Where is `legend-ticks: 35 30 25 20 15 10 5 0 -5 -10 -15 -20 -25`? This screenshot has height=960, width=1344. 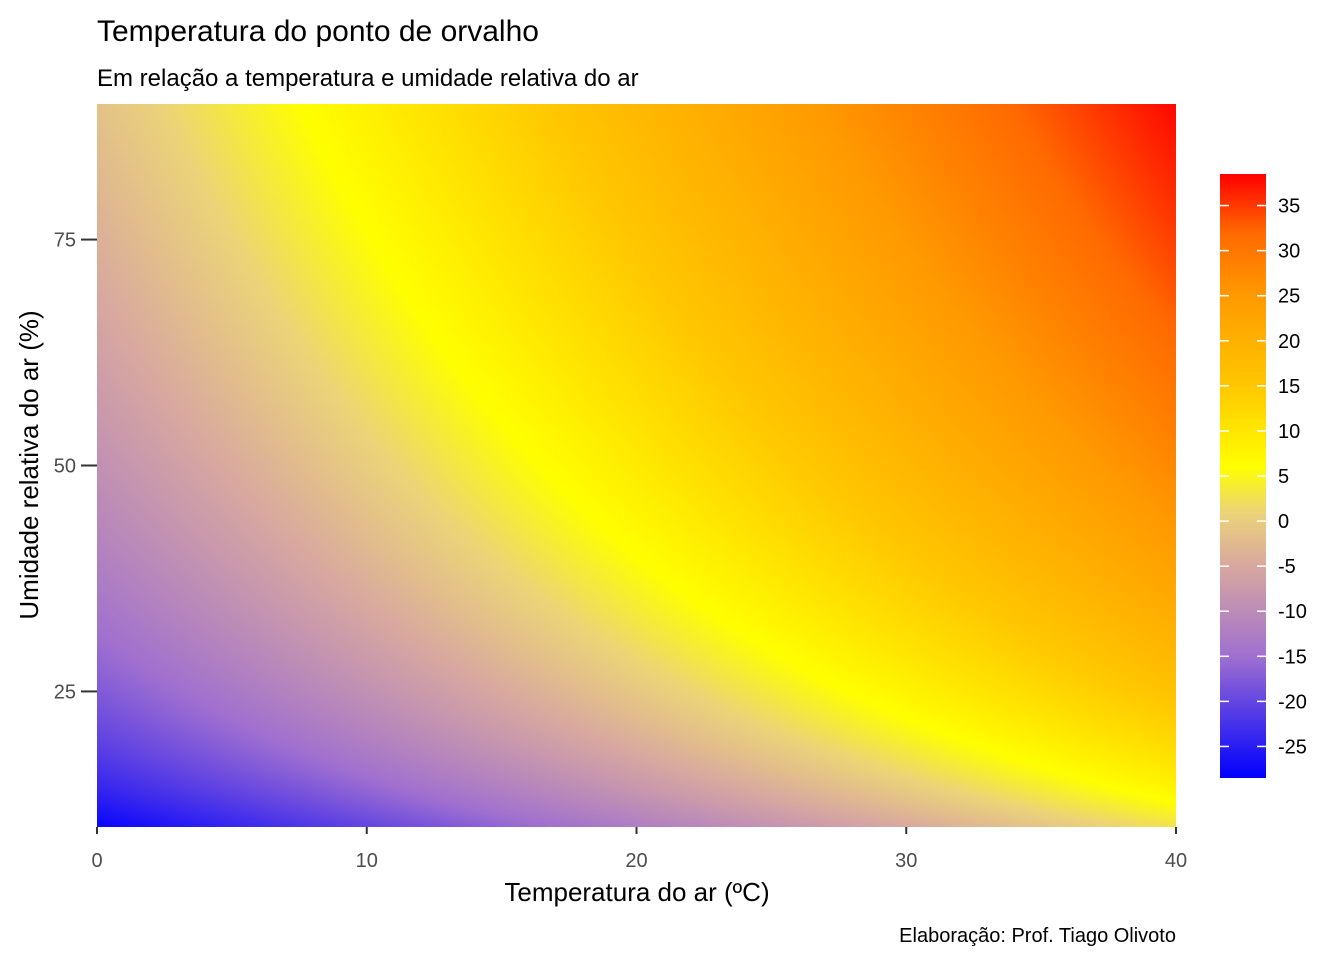
legend-ticks: 35 30 25 20 15 10 5 0 -5 -10 -15 -20 -25 is located at coordinates (1263, 477).